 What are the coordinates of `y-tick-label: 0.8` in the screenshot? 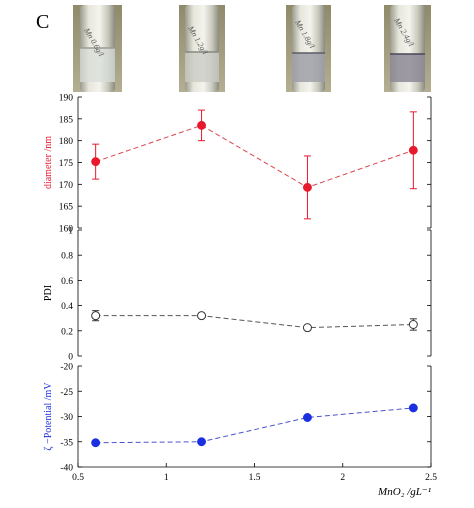 It's located at (67, 257).